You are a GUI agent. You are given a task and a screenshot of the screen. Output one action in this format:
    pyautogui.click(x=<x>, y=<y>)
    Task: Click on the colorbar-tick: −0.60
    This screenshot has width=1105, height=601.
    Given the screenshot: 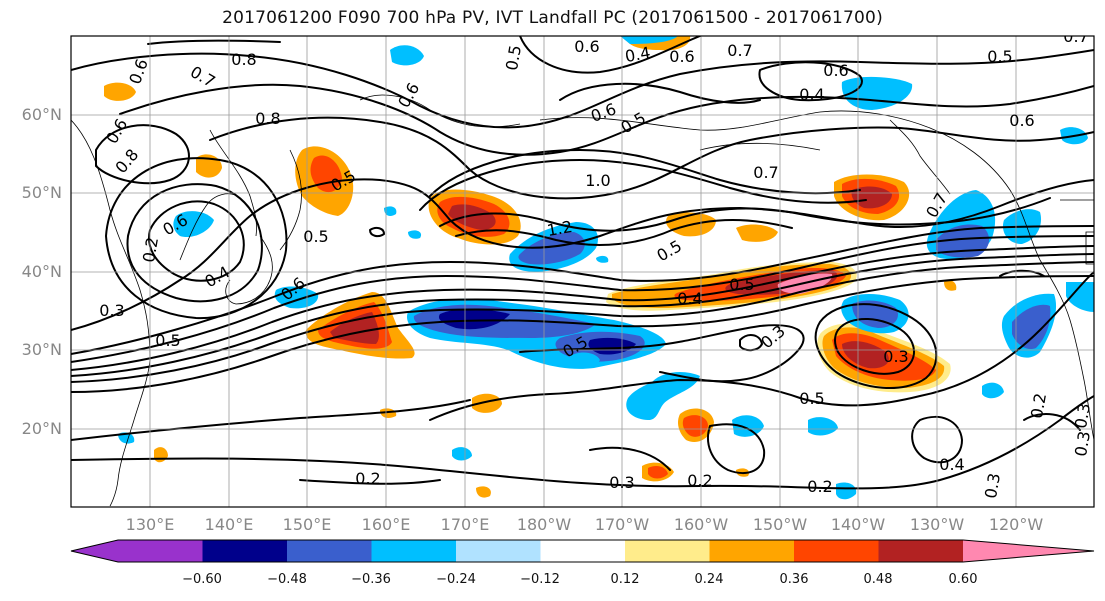 What is the action you would take?
    pyautogui.click(x=202, y=579)
    